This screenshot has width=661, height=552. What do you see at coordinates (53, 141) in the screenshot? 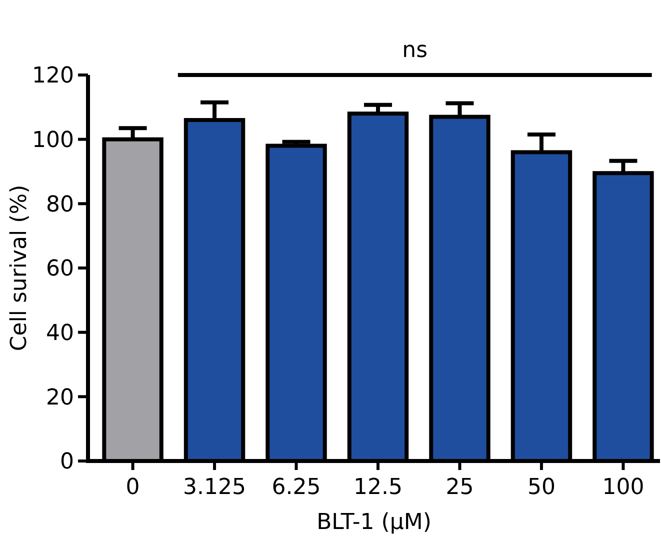
I see `y-tick-label: 100` at bounding box center [53, 141].